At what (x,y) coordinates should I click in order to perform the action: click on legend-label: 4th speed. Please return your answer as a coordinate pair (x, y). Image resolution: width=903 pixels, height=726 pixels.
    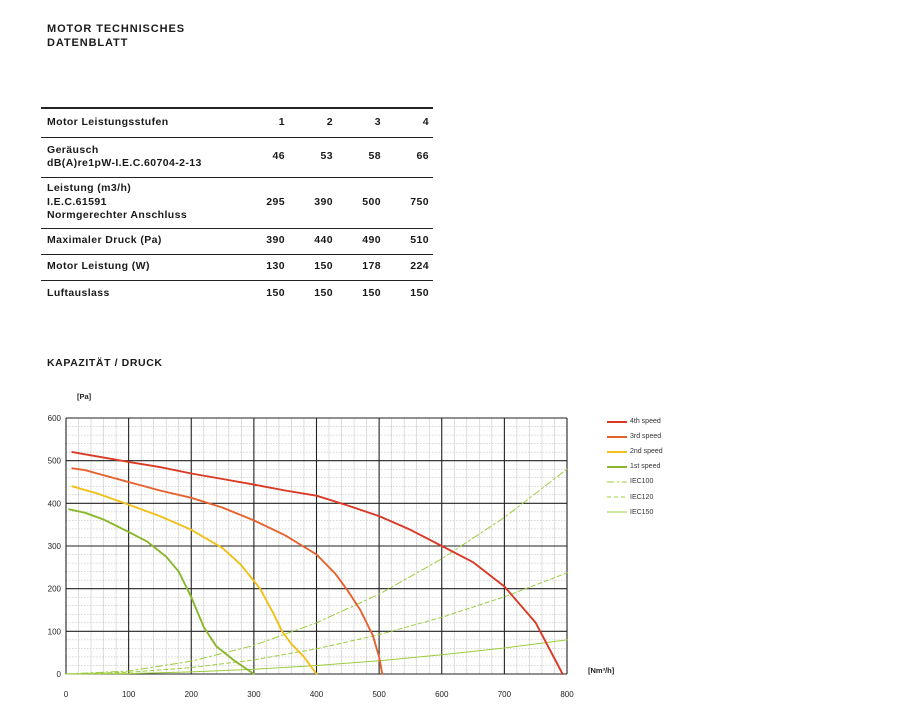
    Looking at the image, I should click on (645, 422).